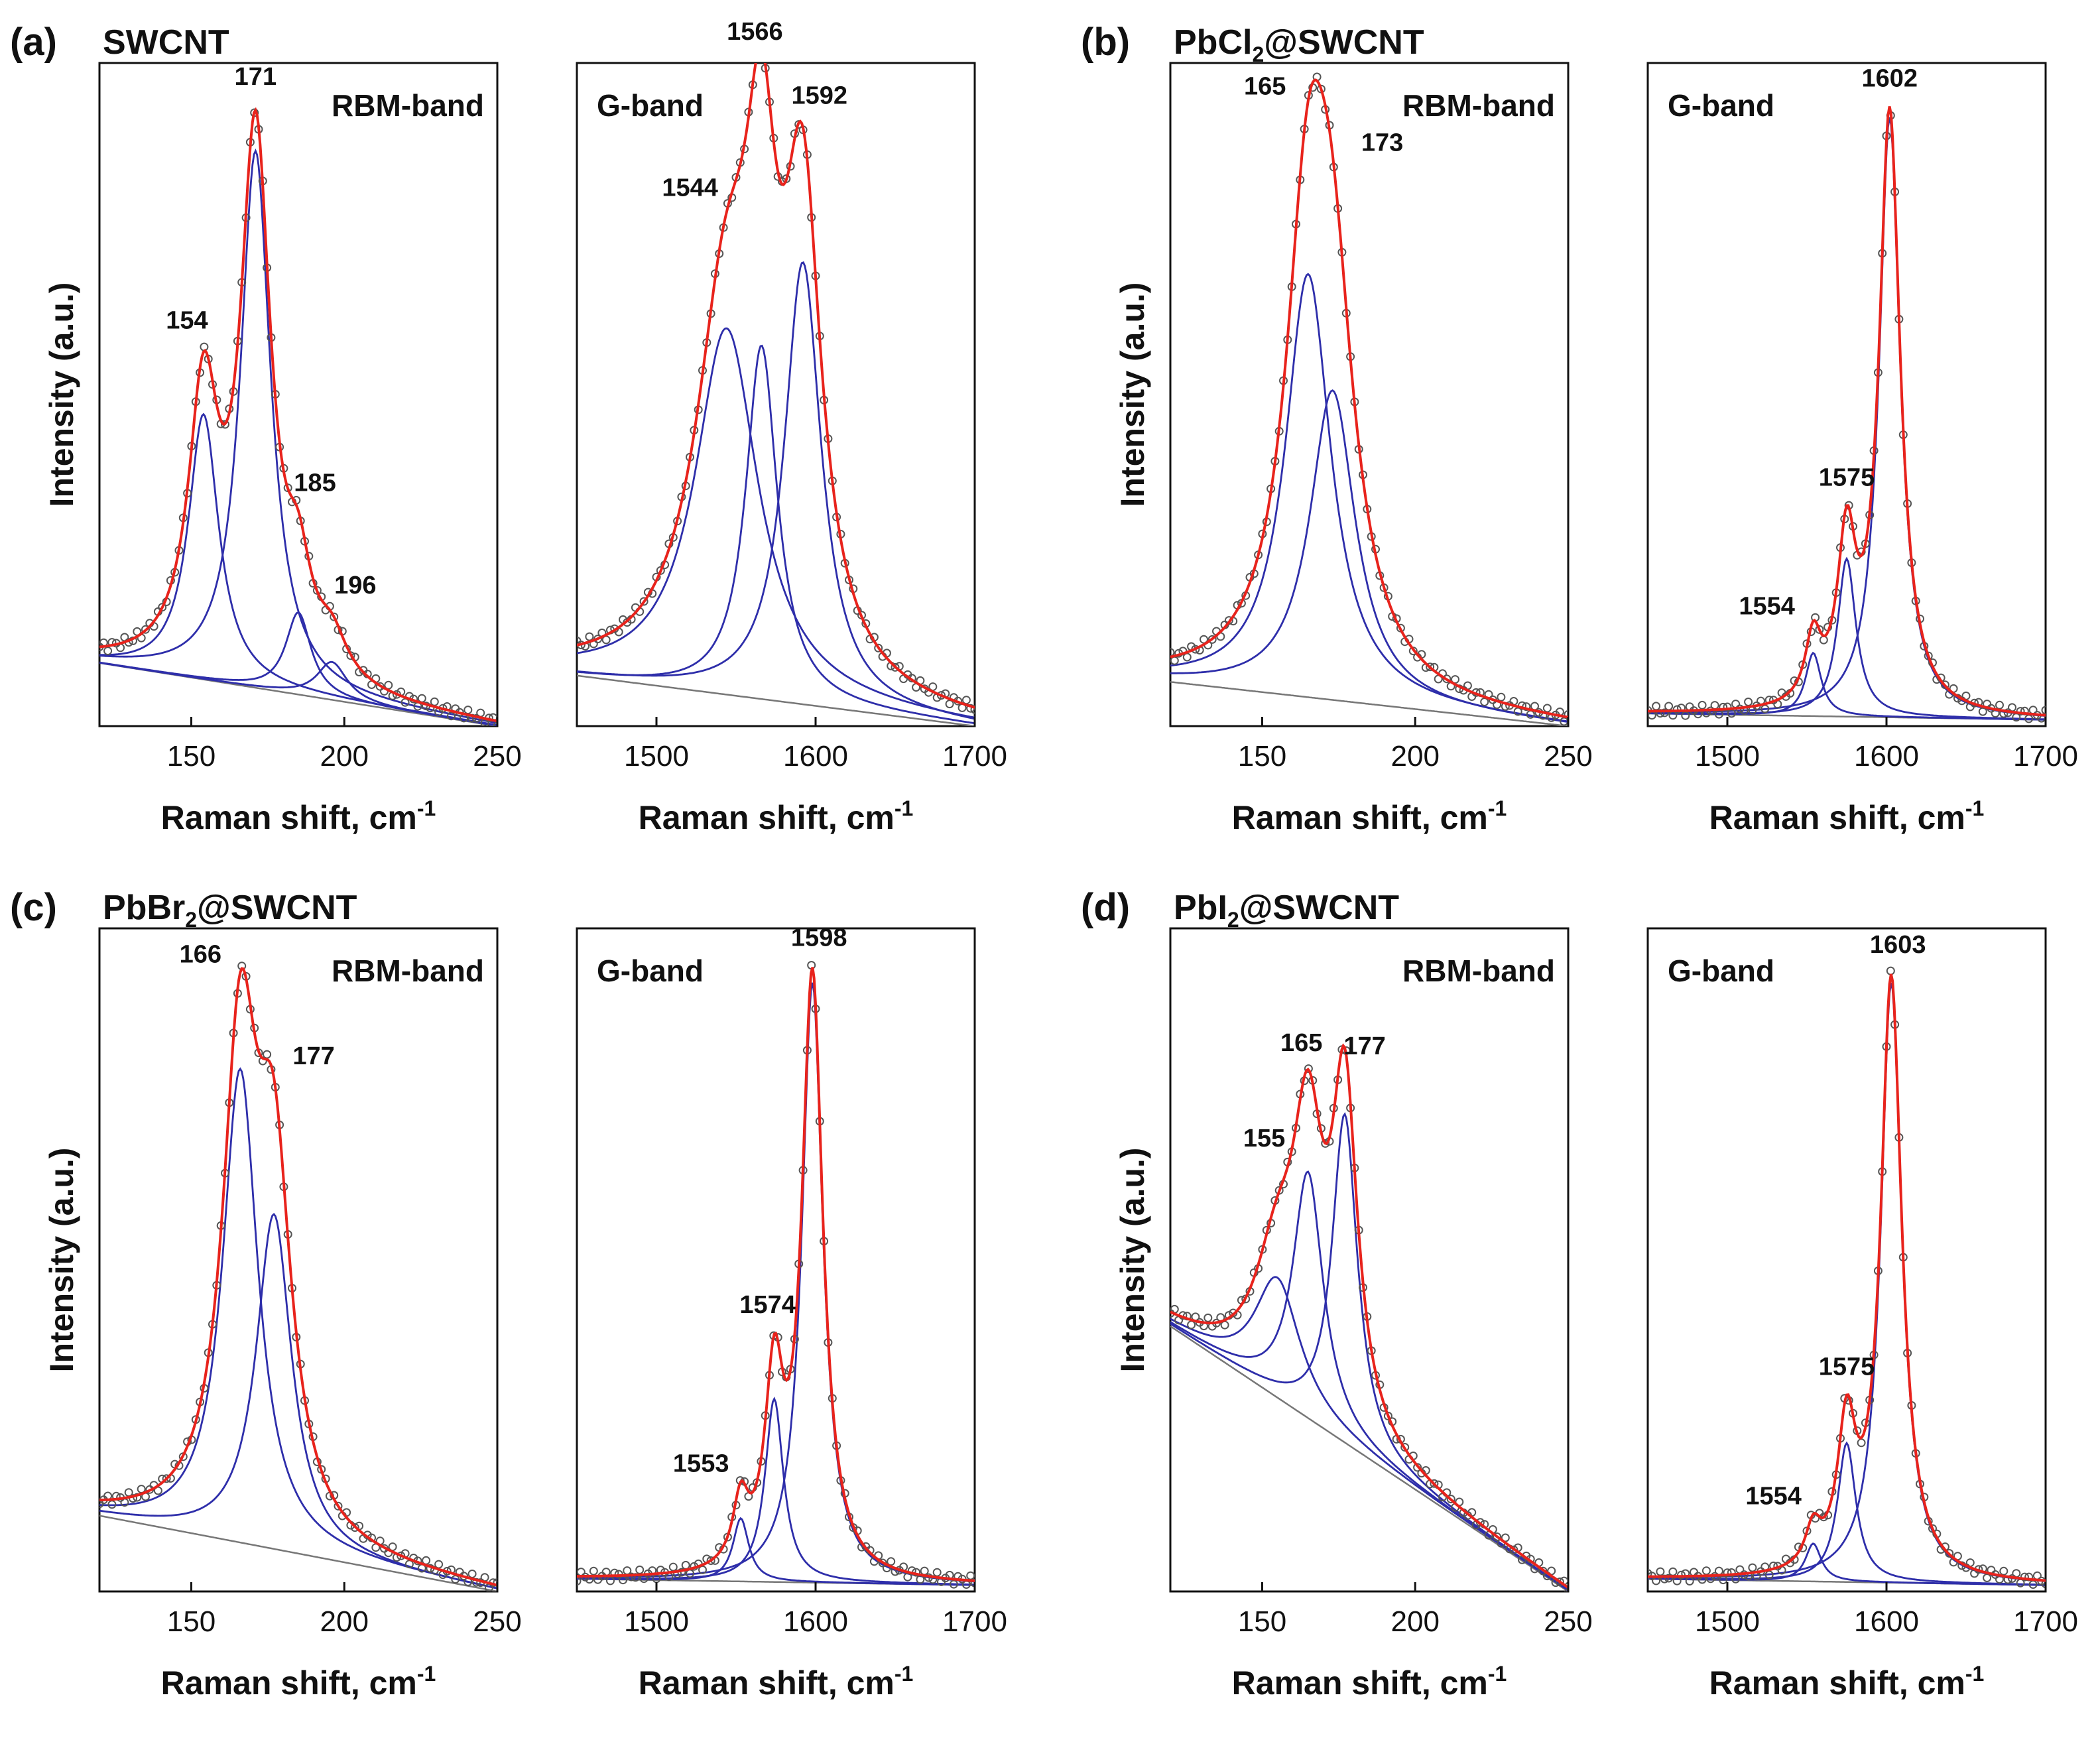 The height and width of the screenshot is (1740, 2100). I want to click on peak-label: 177, so click(1364, 1046).